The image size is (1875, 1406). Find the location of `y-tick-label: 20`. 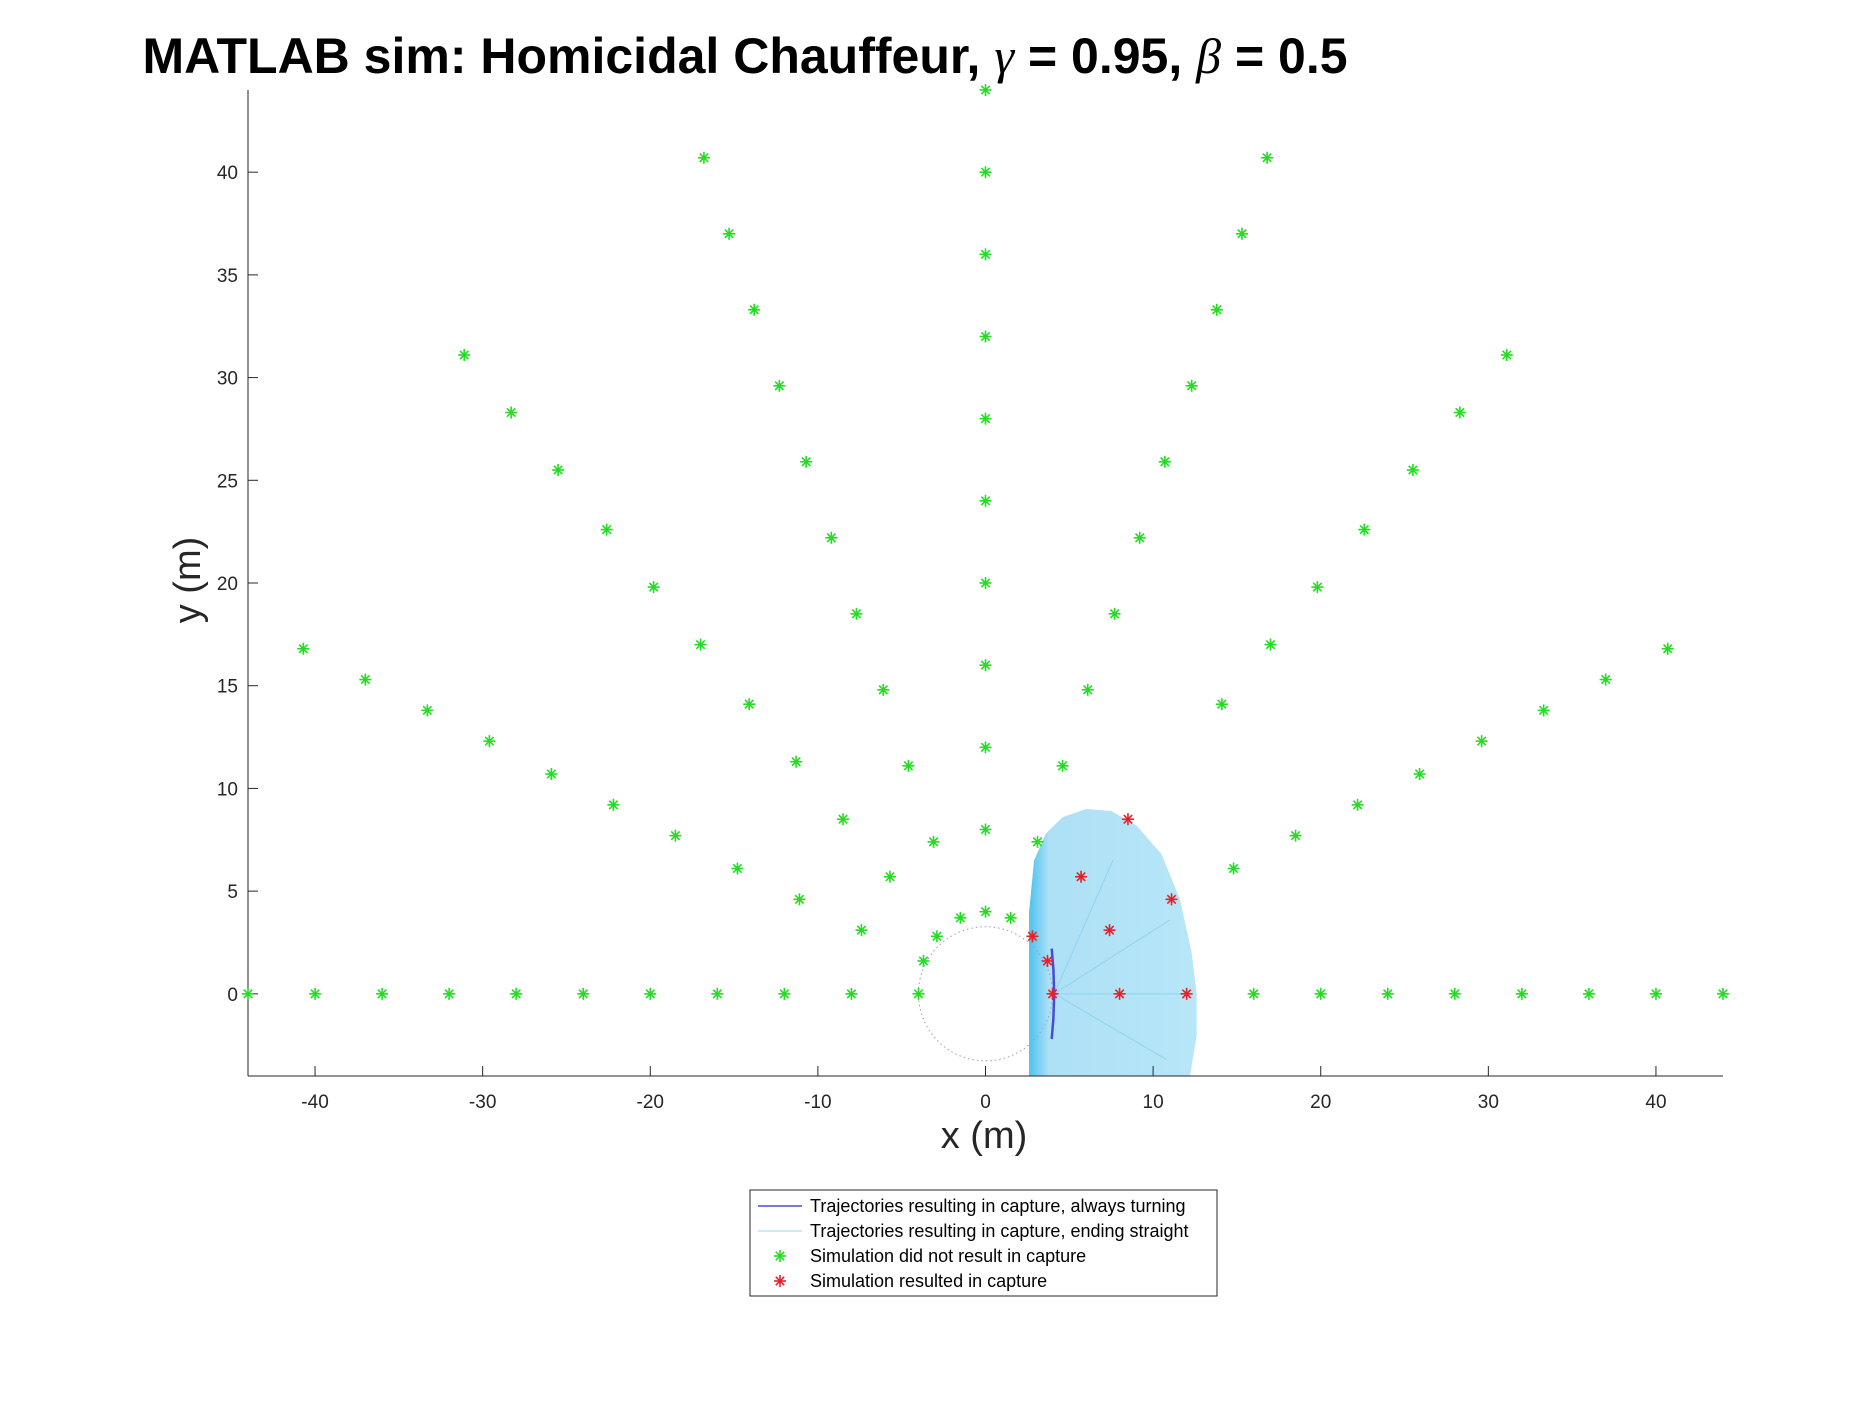

y-tick-label: 20 is located at coordinates (227, 584).